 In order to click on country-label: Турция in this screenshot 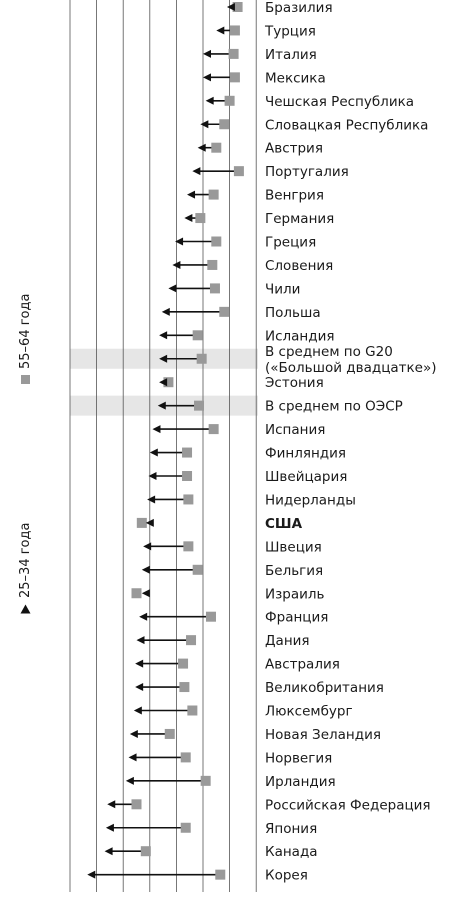, I will do `click(290, 31)`.